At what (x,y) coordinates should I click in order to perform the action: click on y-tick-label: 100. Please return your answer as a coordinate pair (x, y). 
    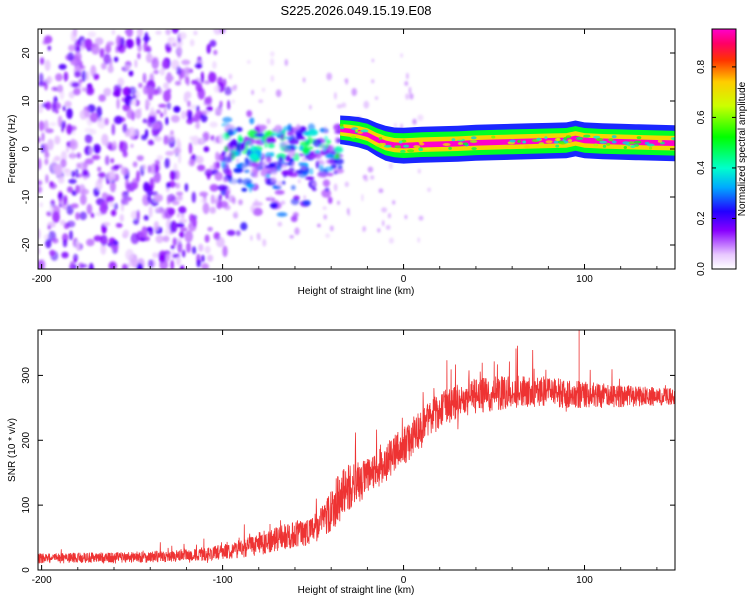
    Looking at the image, I should click on (26, 504).